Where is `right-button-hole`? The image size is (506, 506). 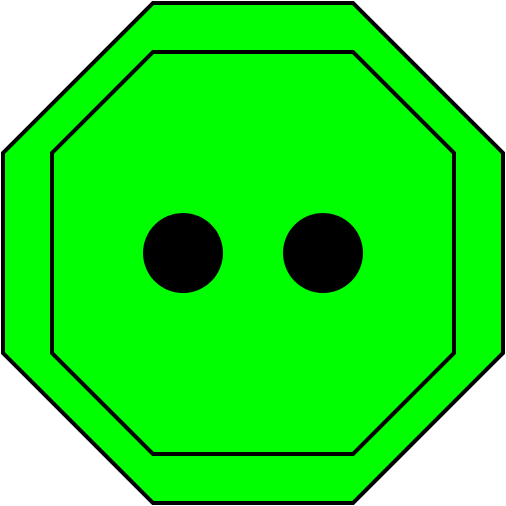 right-button-hole is located at coordinates (323, 253).